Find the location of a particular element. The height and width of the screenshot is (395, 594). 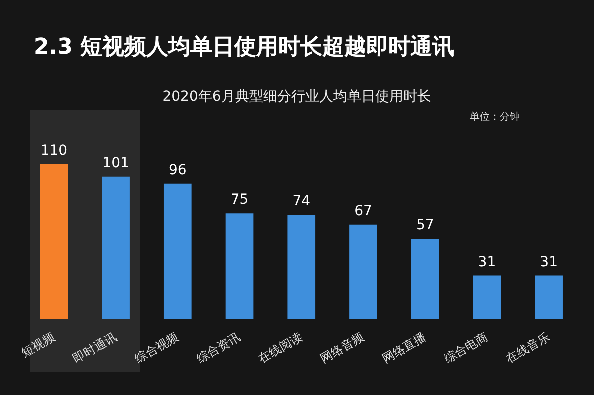

data-label: 75 is located at coordinates (239, 200).